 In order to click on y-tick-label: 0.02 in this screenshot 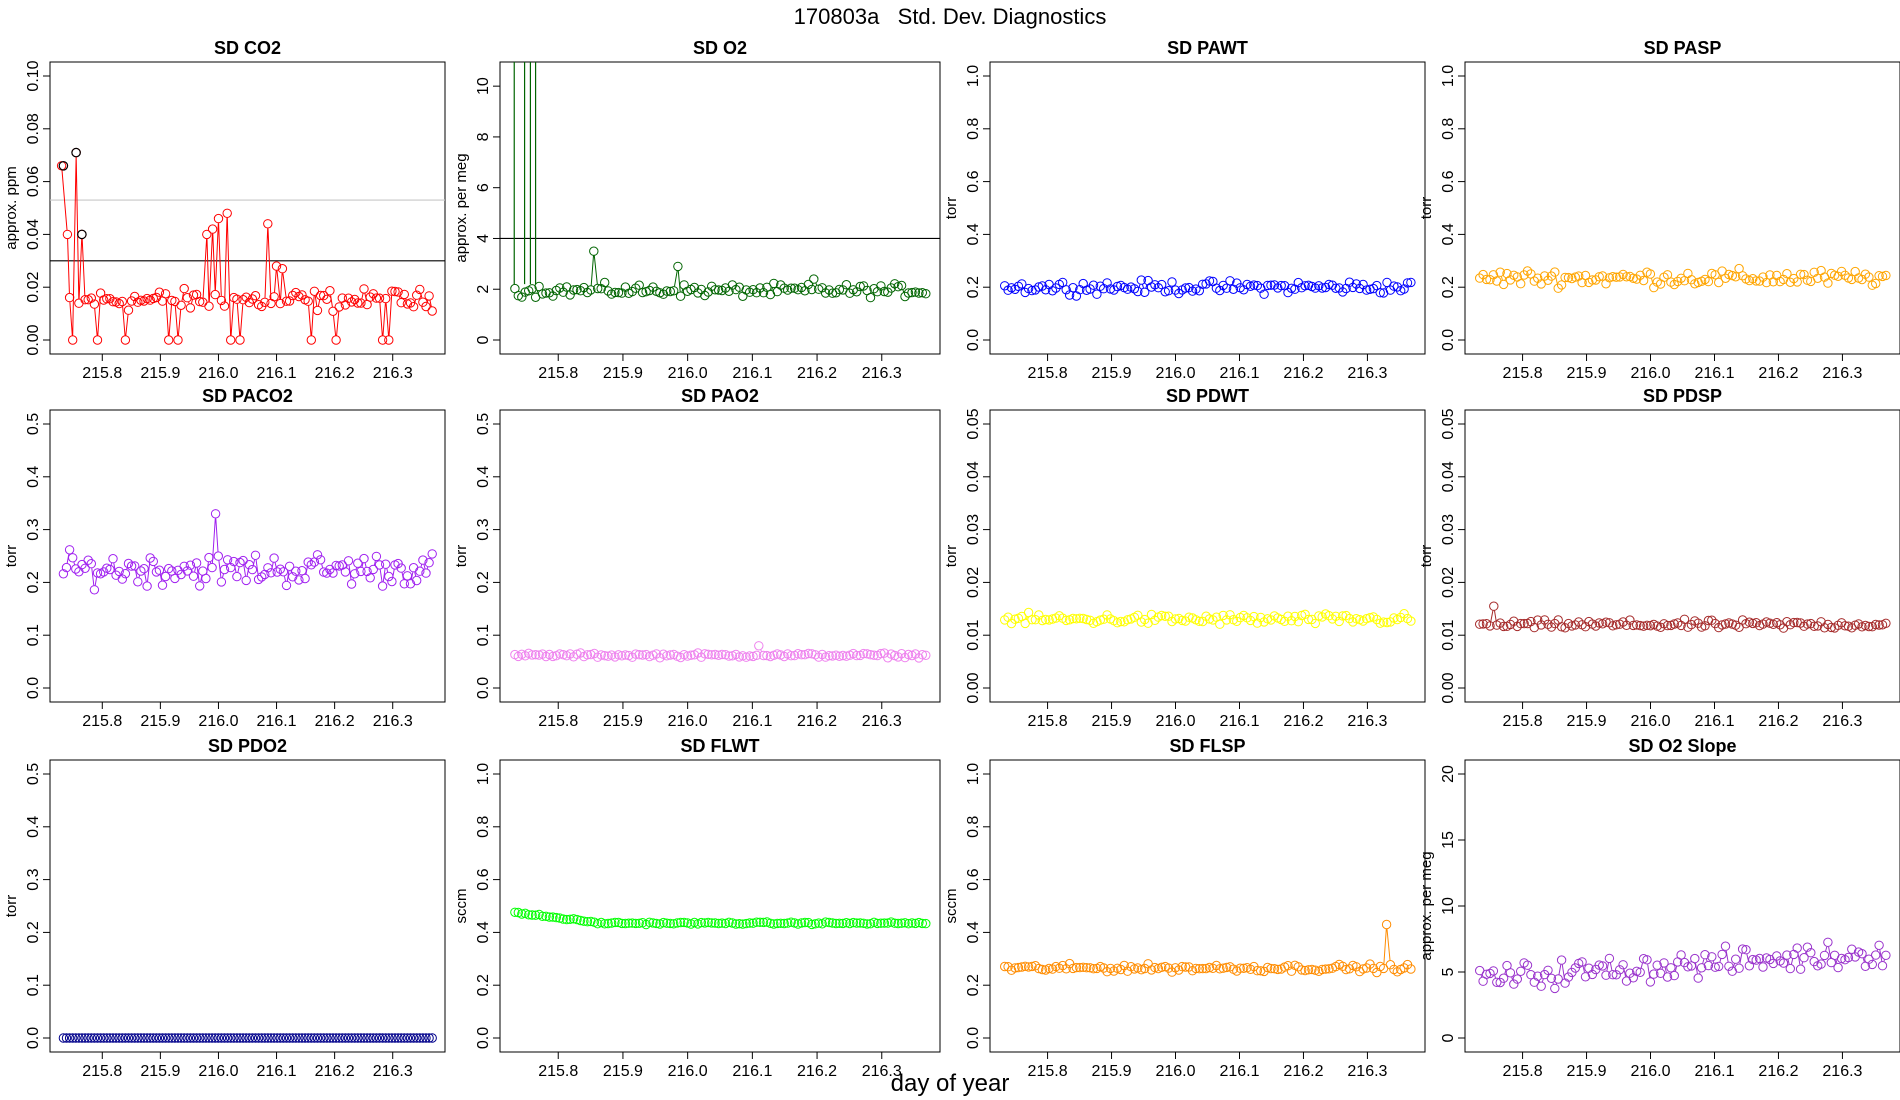, I will do `click(33, 287)`.